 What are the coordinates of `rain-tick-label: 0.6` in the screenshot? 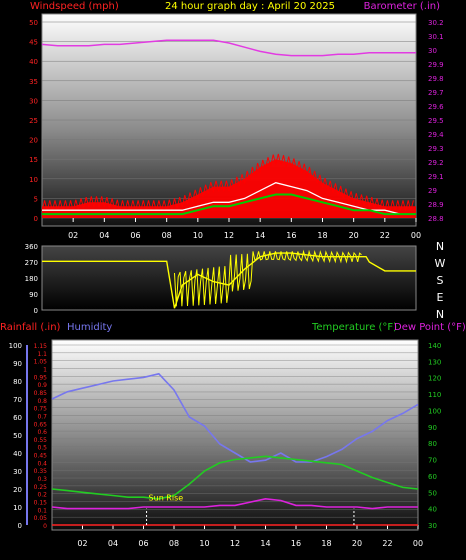 It's located at (42, 432).